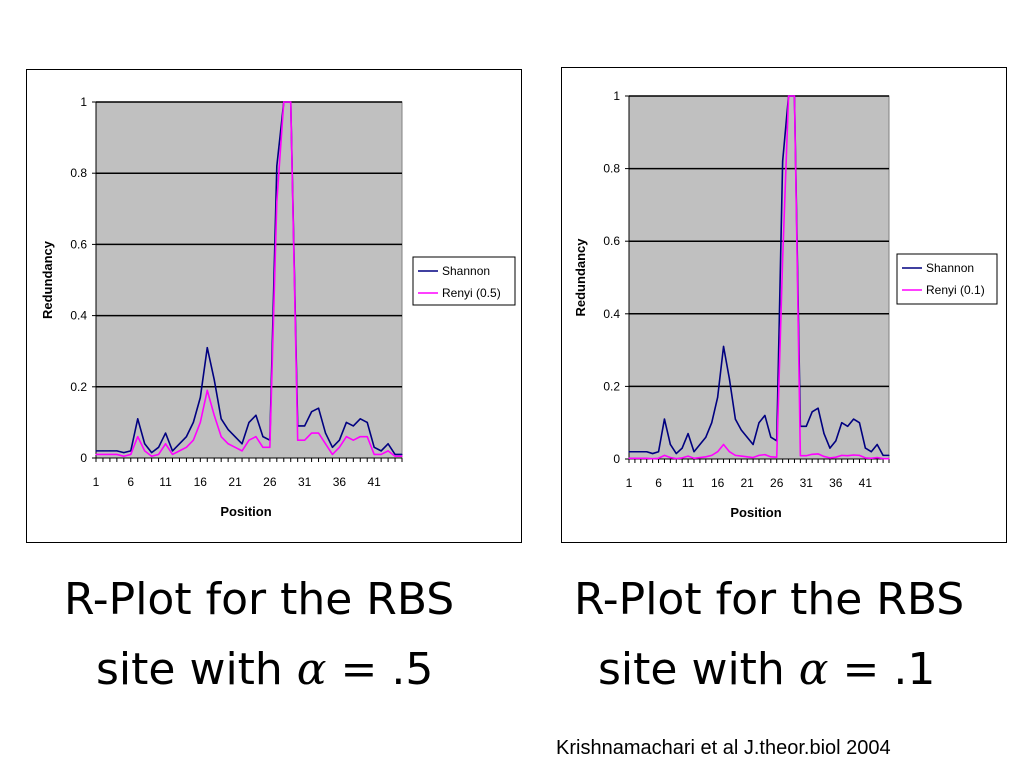 This screenshot has width=1024, height=768. Describe the element at coordinates (78, 173) in the screenshot. I see `left-y-tick-label: 0.8` at that location.